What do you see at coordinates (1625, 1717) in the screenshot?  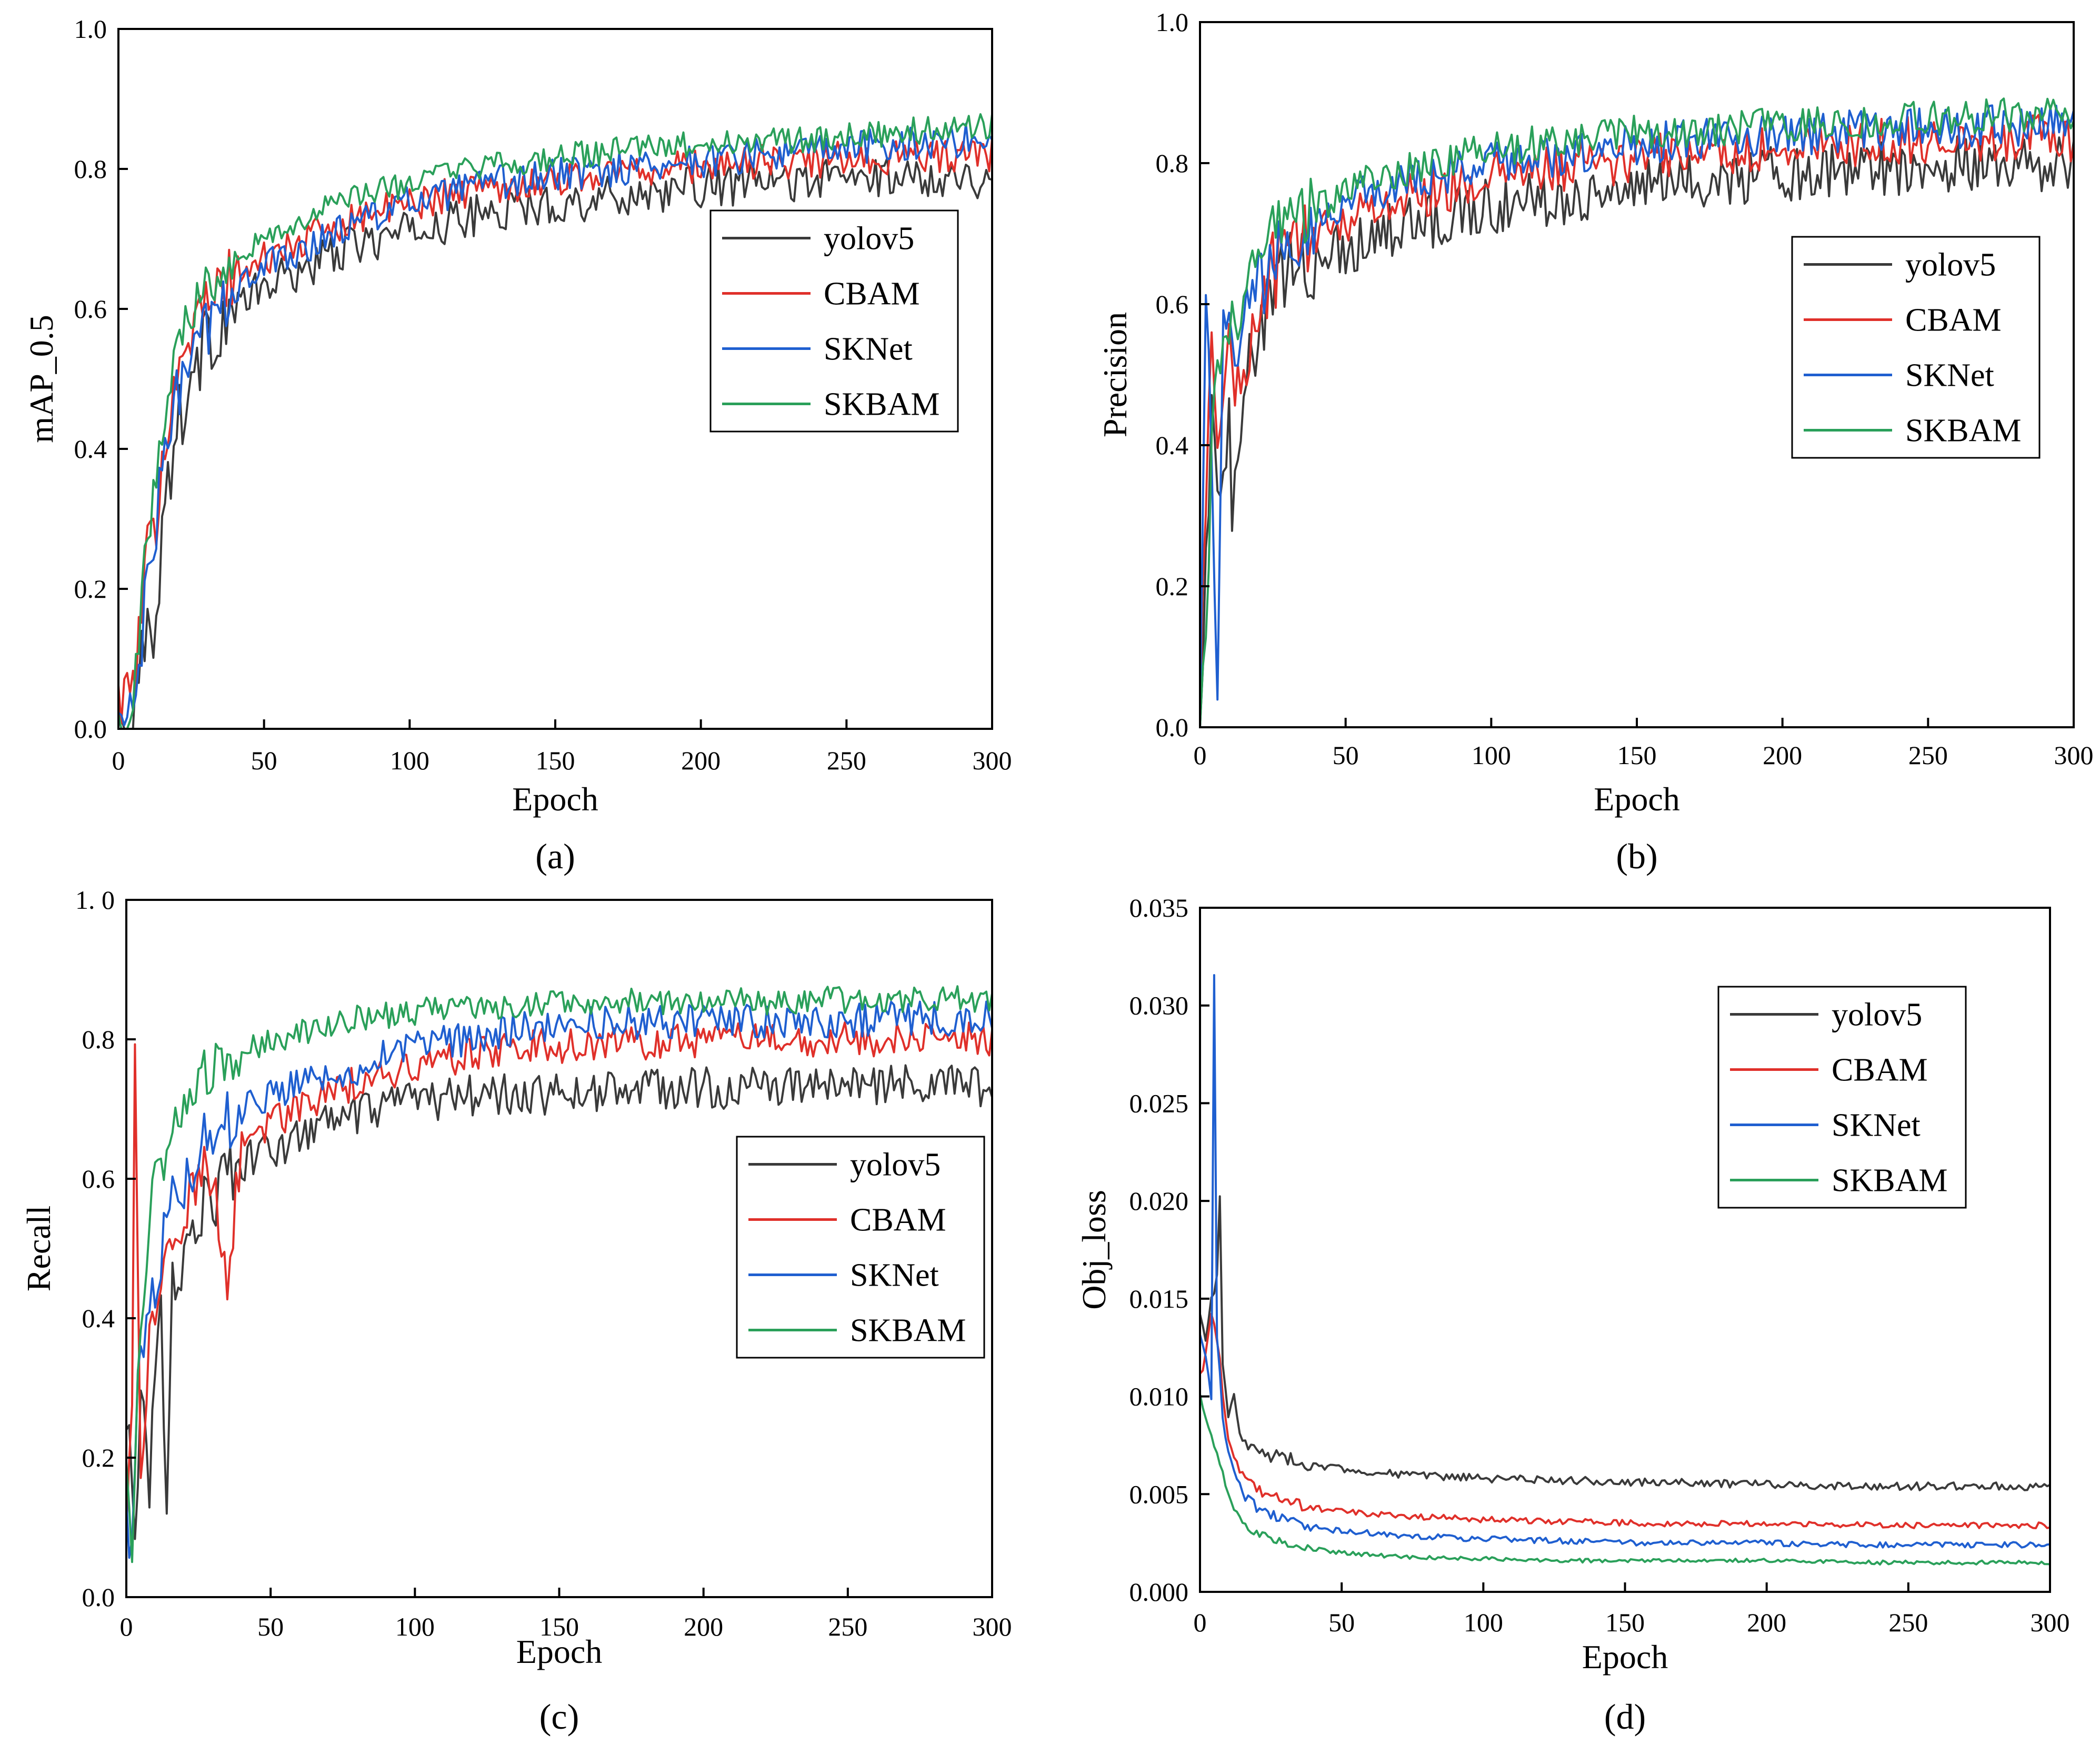 I see `panel-caption: (d)` at bounding box center [1625, 1717].